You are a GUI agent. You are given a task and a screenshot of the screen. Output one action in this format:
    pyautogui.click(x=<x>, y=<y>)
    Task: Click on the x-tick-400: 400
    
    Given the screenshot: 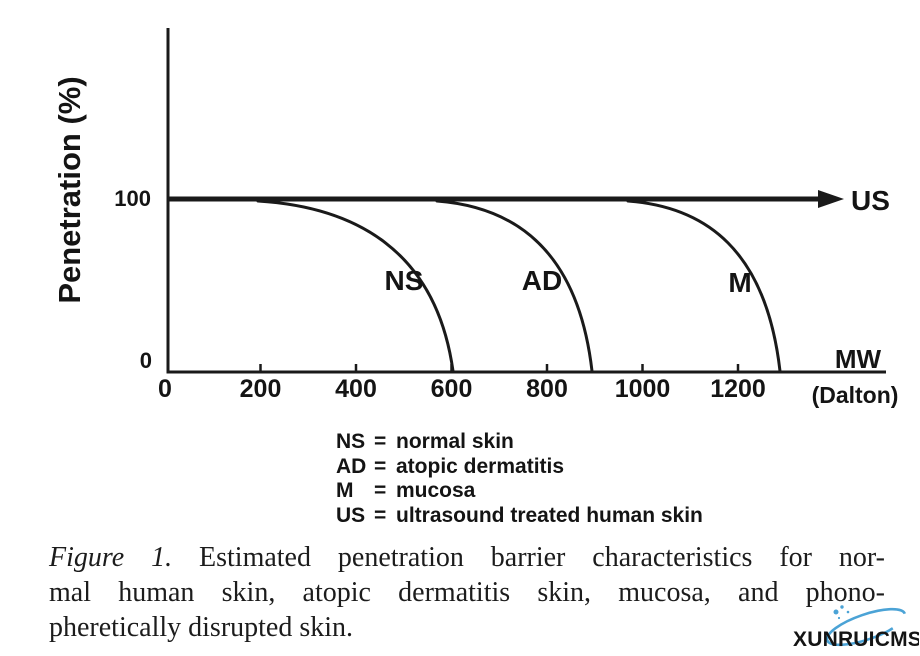 What is the action you would take?
    pyautogui.click(x=356, y=389)
    